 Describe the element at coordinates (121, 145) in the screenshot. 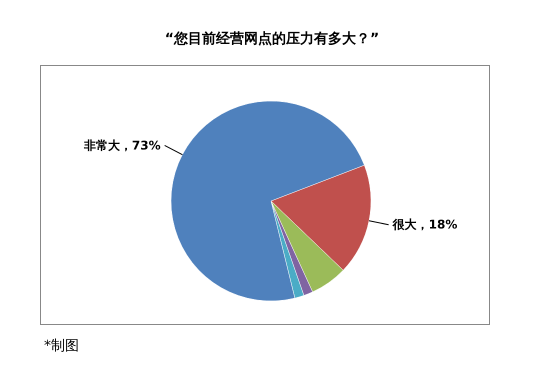

I see `slice-label: 非常大，73%` at that location.